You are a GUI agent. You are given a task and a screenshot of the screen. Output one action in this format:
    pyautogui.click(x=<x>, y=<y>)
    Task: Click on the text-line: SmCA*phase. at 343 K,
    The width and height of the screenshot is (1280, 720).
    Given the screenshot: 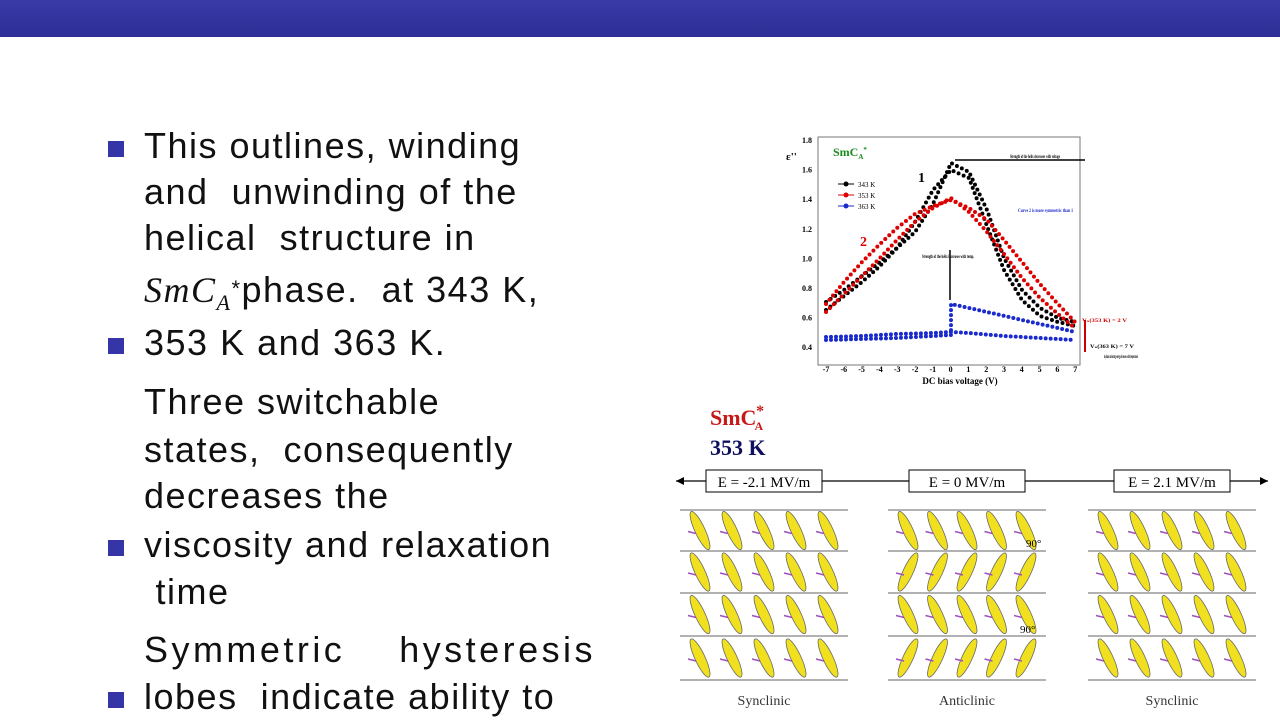 What is the action you would take?
    pyautogui.click(x=341, y=292)
    